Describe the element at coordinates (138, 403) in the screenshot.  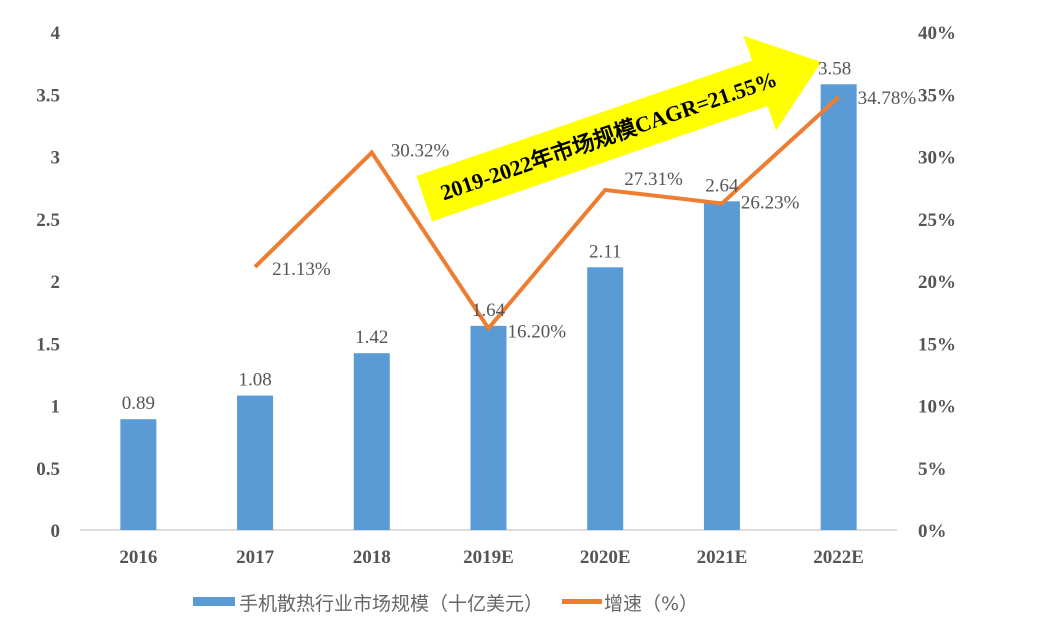
I see `bar-data-label: 0.89` at that location.